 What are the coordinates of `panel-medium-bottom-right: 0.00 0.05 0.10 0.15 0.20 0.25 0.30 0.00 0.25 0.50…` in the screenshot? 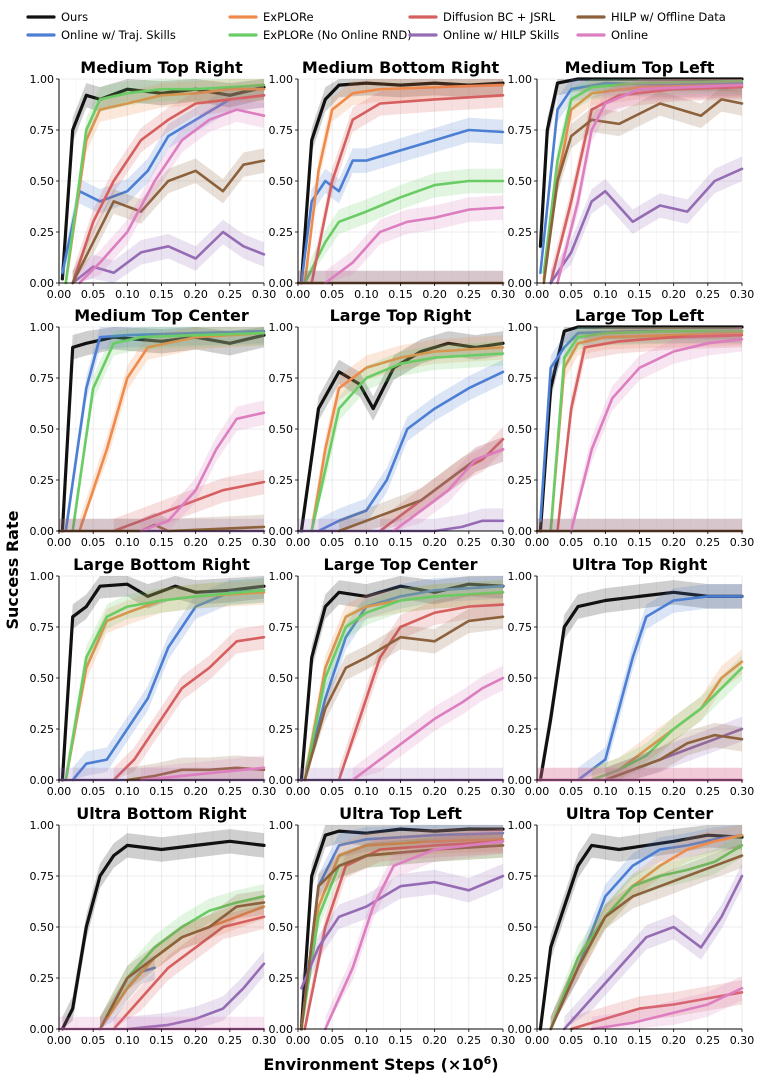 It's located at (392, 179).